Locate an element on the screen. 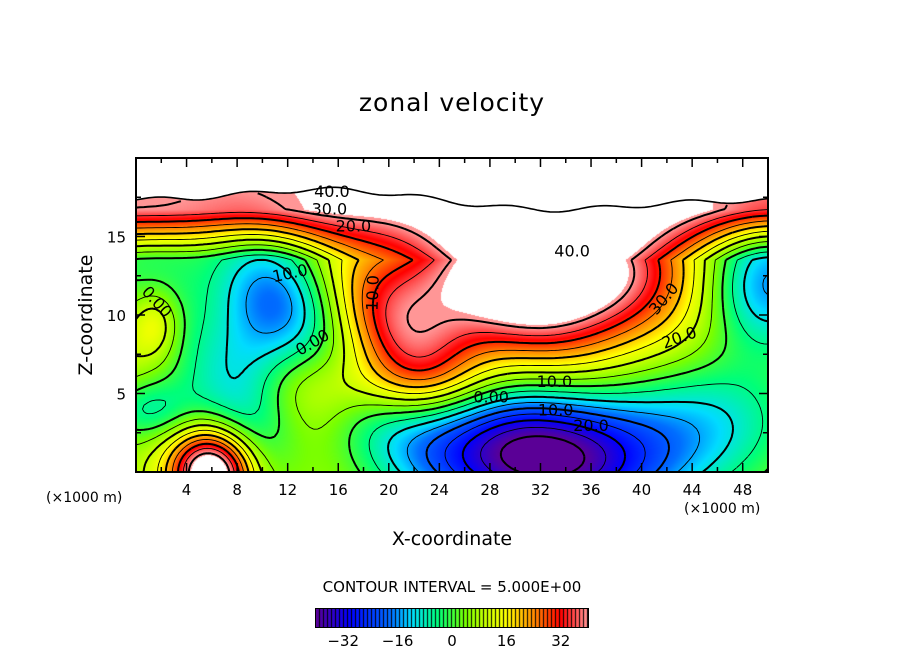 Image resolution: width=904 pixels, height=654 pixels. colorbar-tick-label: 16 is located at coordinates (506, 641).